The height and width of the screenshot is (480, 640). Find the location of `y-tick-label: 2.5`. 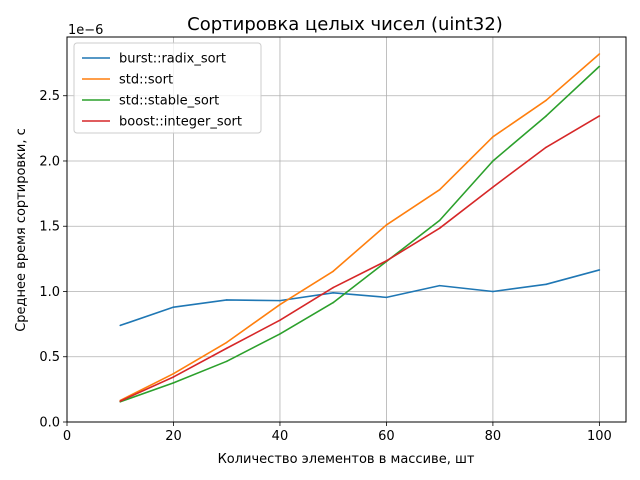

y-tick-label: 2.5 is located at coordinates (49, 96).